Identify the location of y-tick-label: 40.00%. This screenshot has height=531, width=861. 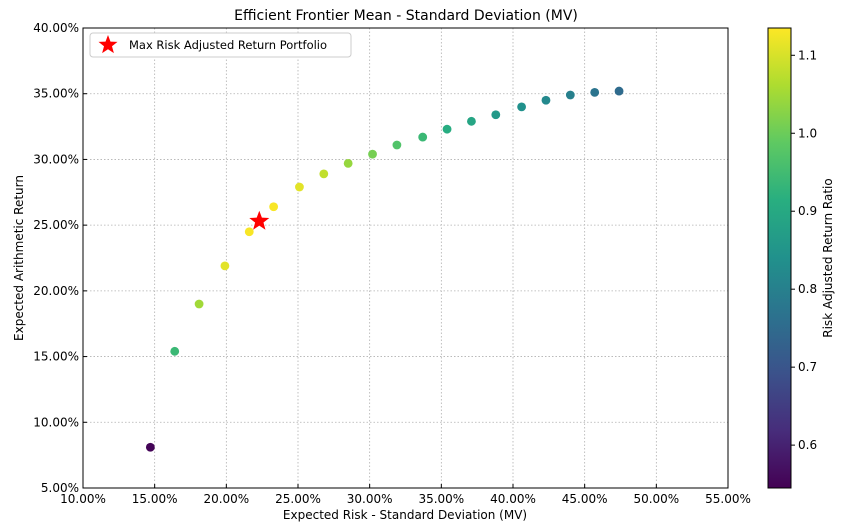
(56, 28).